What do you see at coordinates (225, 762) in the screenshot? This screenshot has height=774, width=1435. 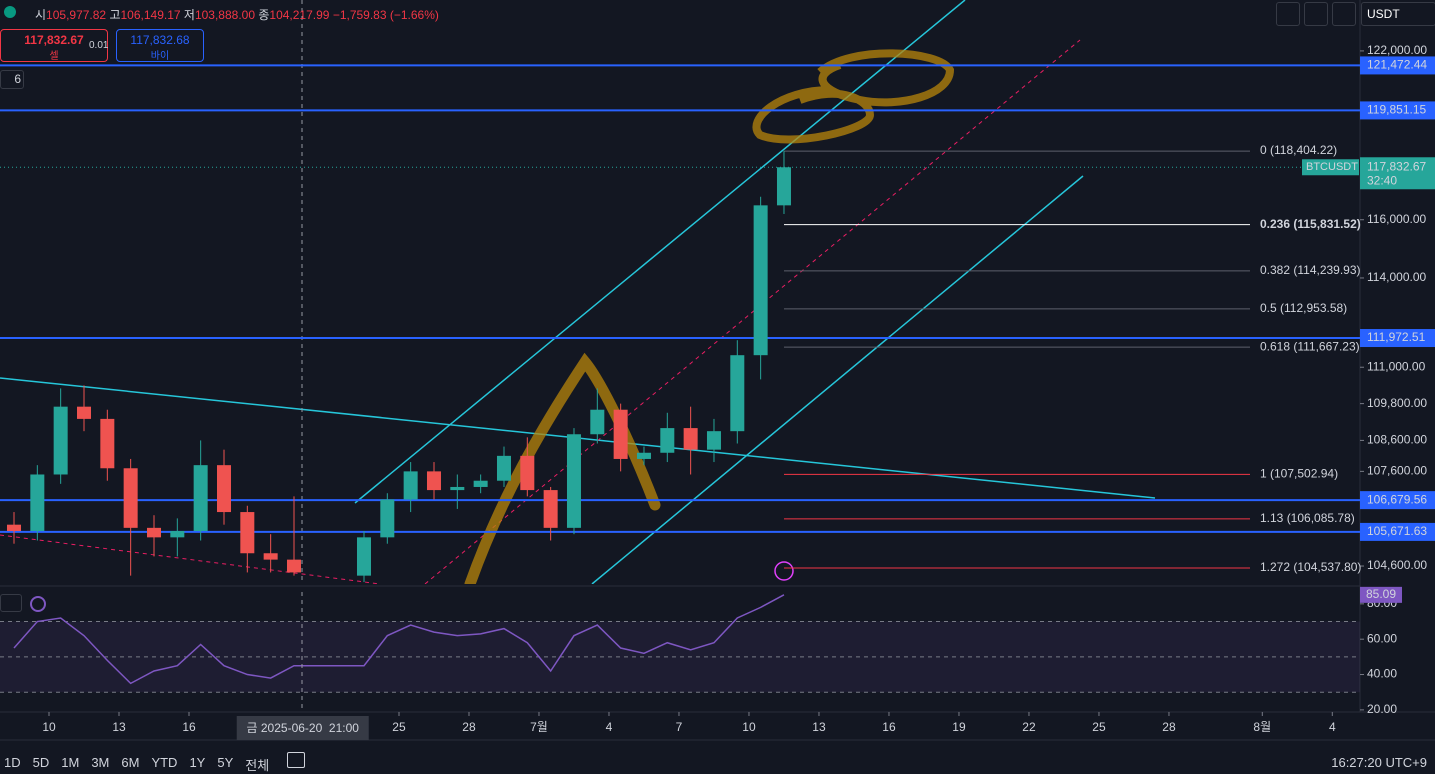 I see `range-button: 5Y` at bounding box center [225, 762].